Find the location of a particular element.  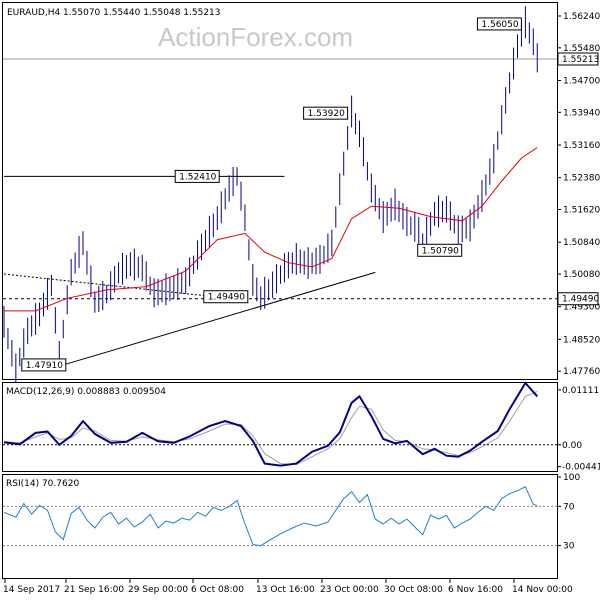

rising-trendline is located at coordinates (219, 318).